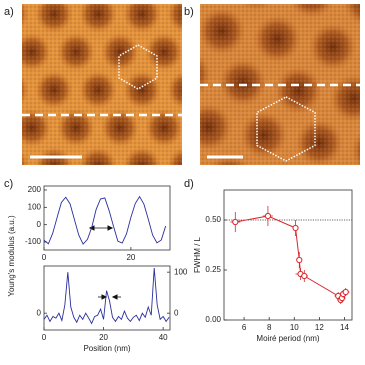  Describe the element at coordinates (189, 184) in the screenshot. I see `panel-label: d)` at that location.